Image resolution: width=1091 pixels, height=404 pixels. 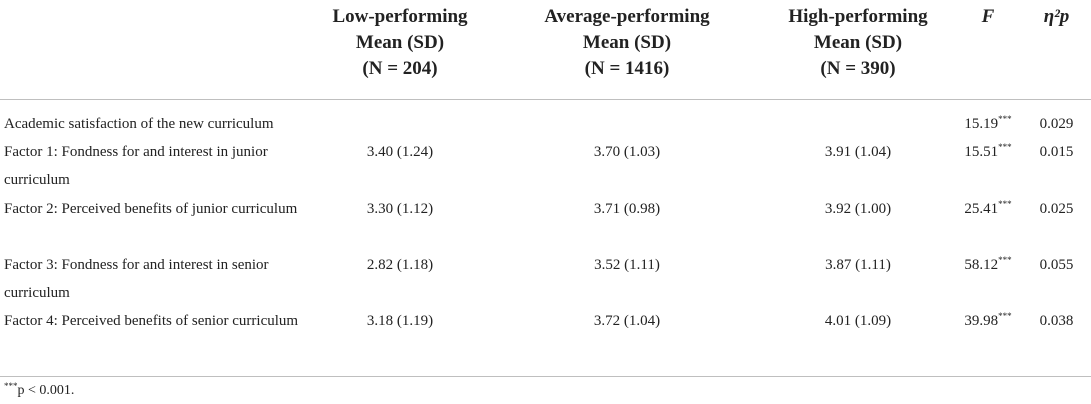 What do you see at coordinates (400, 209) in the screenshot?
I see `cell-low: 3.30 (1.12)` at bounding box center [400, 209].